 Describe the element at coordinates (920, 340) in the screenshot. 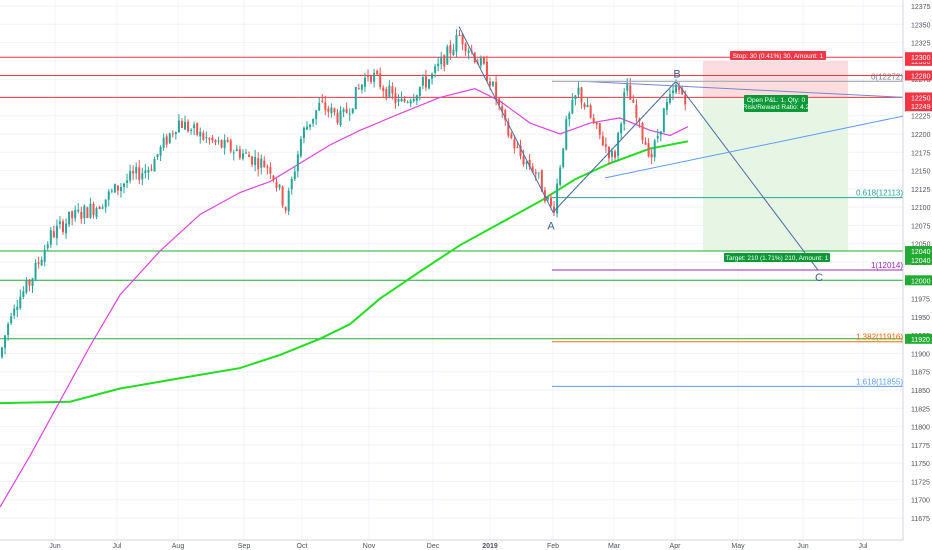

I see `price-badge-label: 11920` at that location.